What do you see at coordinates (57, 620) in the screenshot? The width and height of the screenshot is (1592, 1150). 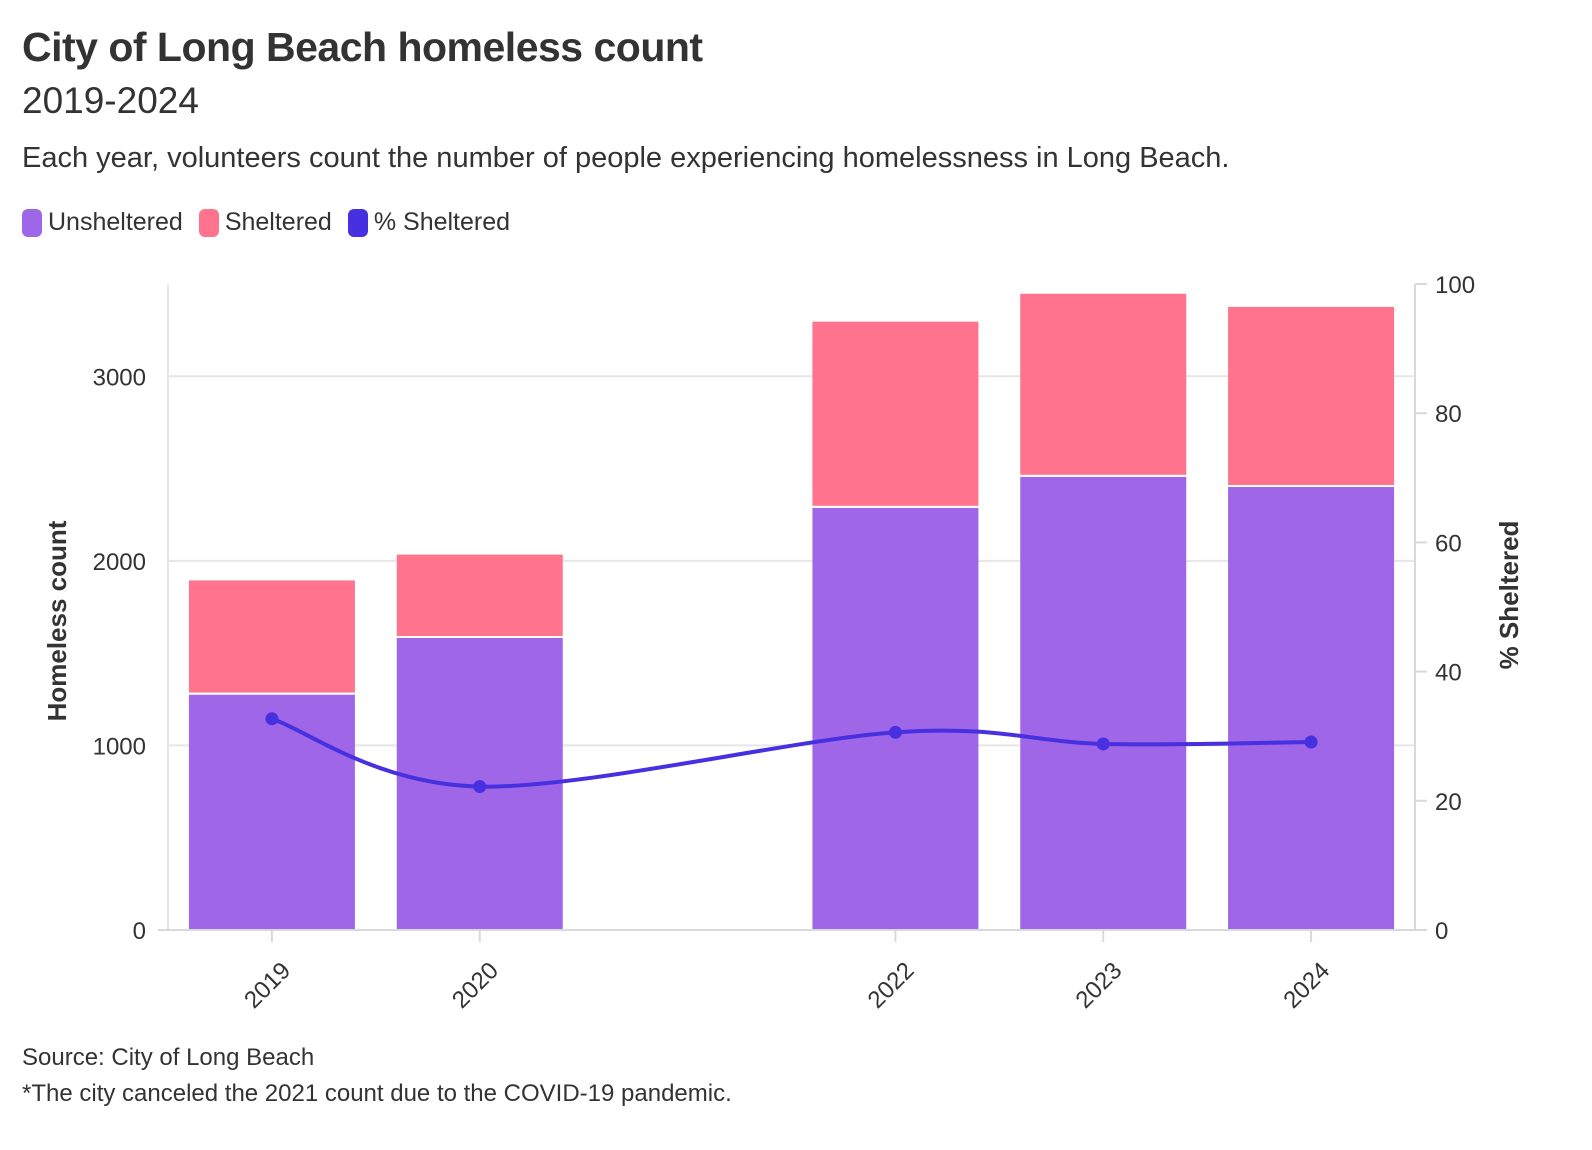 I see `y-axis-title: Homeless count` at bounding box center [57, 620].